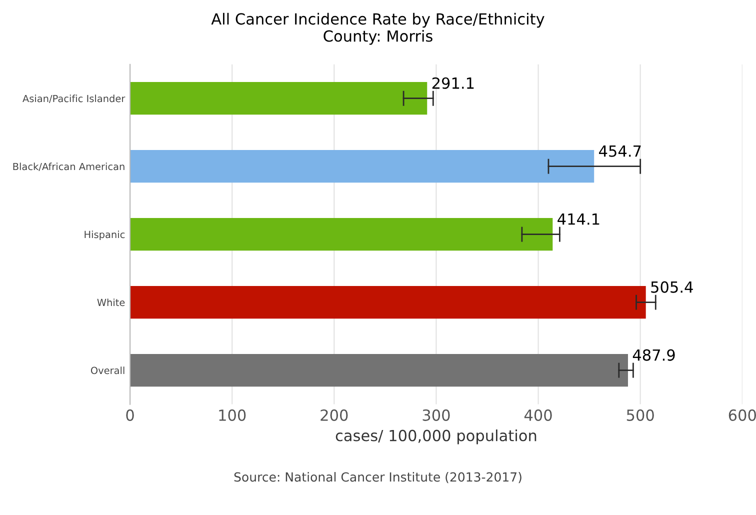 The height and width of the screenshot is (515, 756). What do you see at coordinates (620, 151) in the screenshot?
I see `data-label: 454.7` at bounding box center [620, 151].